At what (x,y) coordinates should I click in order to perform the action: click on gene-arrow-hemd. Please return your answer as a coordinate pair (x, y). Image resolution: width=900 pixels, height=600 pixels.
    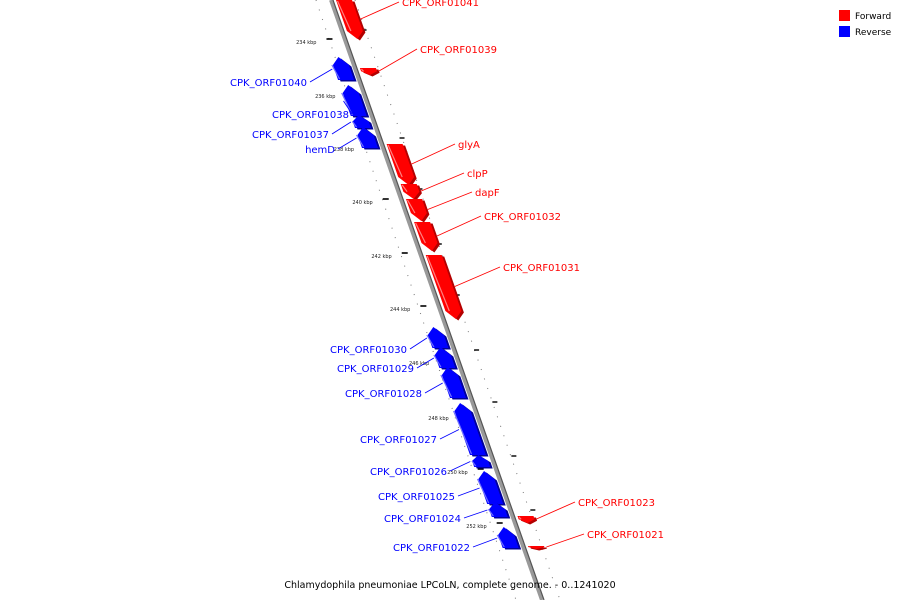
    Looking at the image, I should click on (368, 137).